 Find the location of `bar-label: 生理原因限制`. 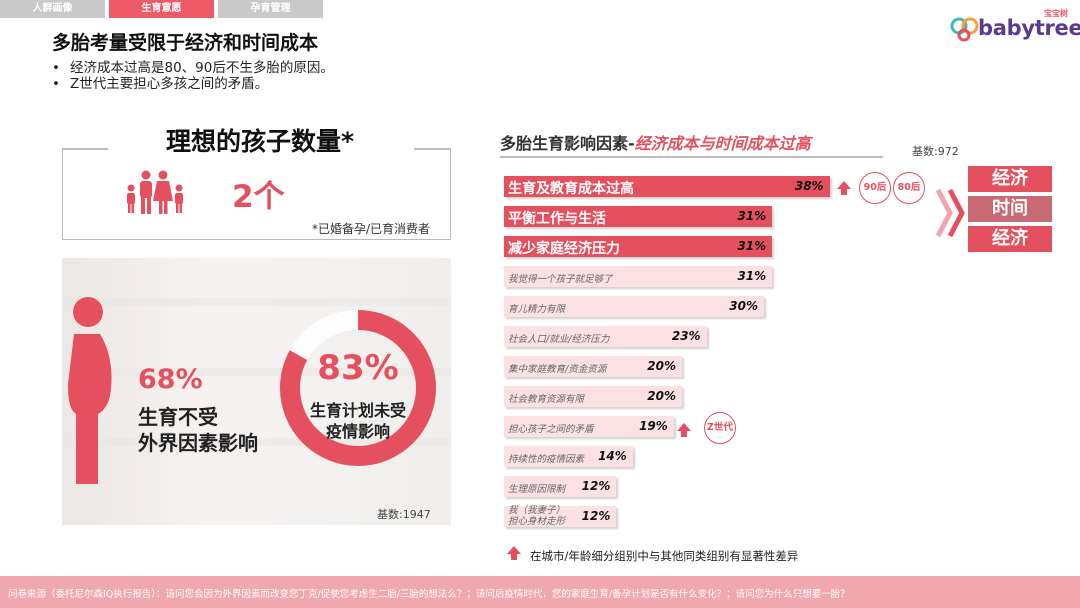

bar-label: 生理原因限制 is located at coordinates (537, 489).